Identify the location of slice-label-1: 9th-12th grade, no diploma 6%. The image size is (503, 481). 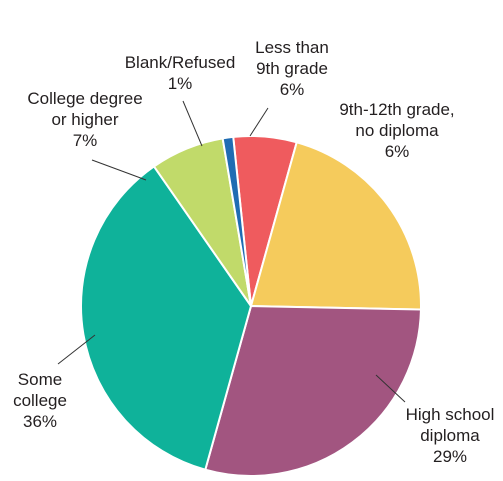
(396, 130).